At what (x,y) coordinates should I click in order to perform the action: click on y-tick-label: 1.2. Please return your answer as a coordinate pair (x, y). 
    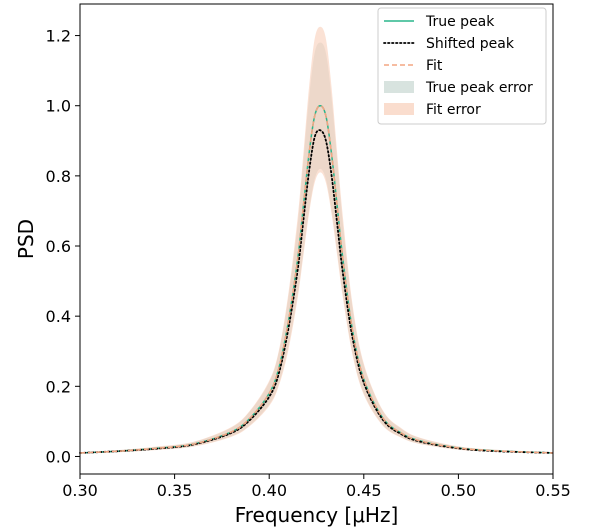
    Looking at the image, I should click on (58, 36).